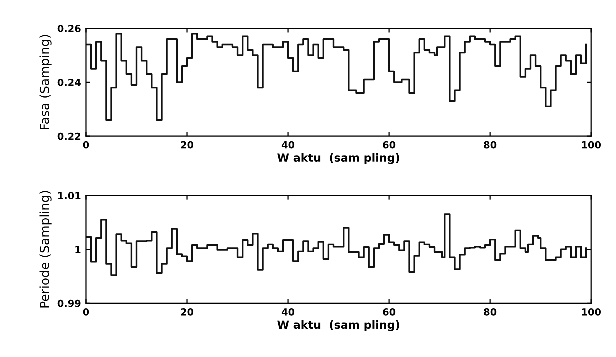  What do you see at coordinates (46, 82) in the screenshot?
I see `y-axis-title: Fasa (Samping)` at bounding box center [46, 82].